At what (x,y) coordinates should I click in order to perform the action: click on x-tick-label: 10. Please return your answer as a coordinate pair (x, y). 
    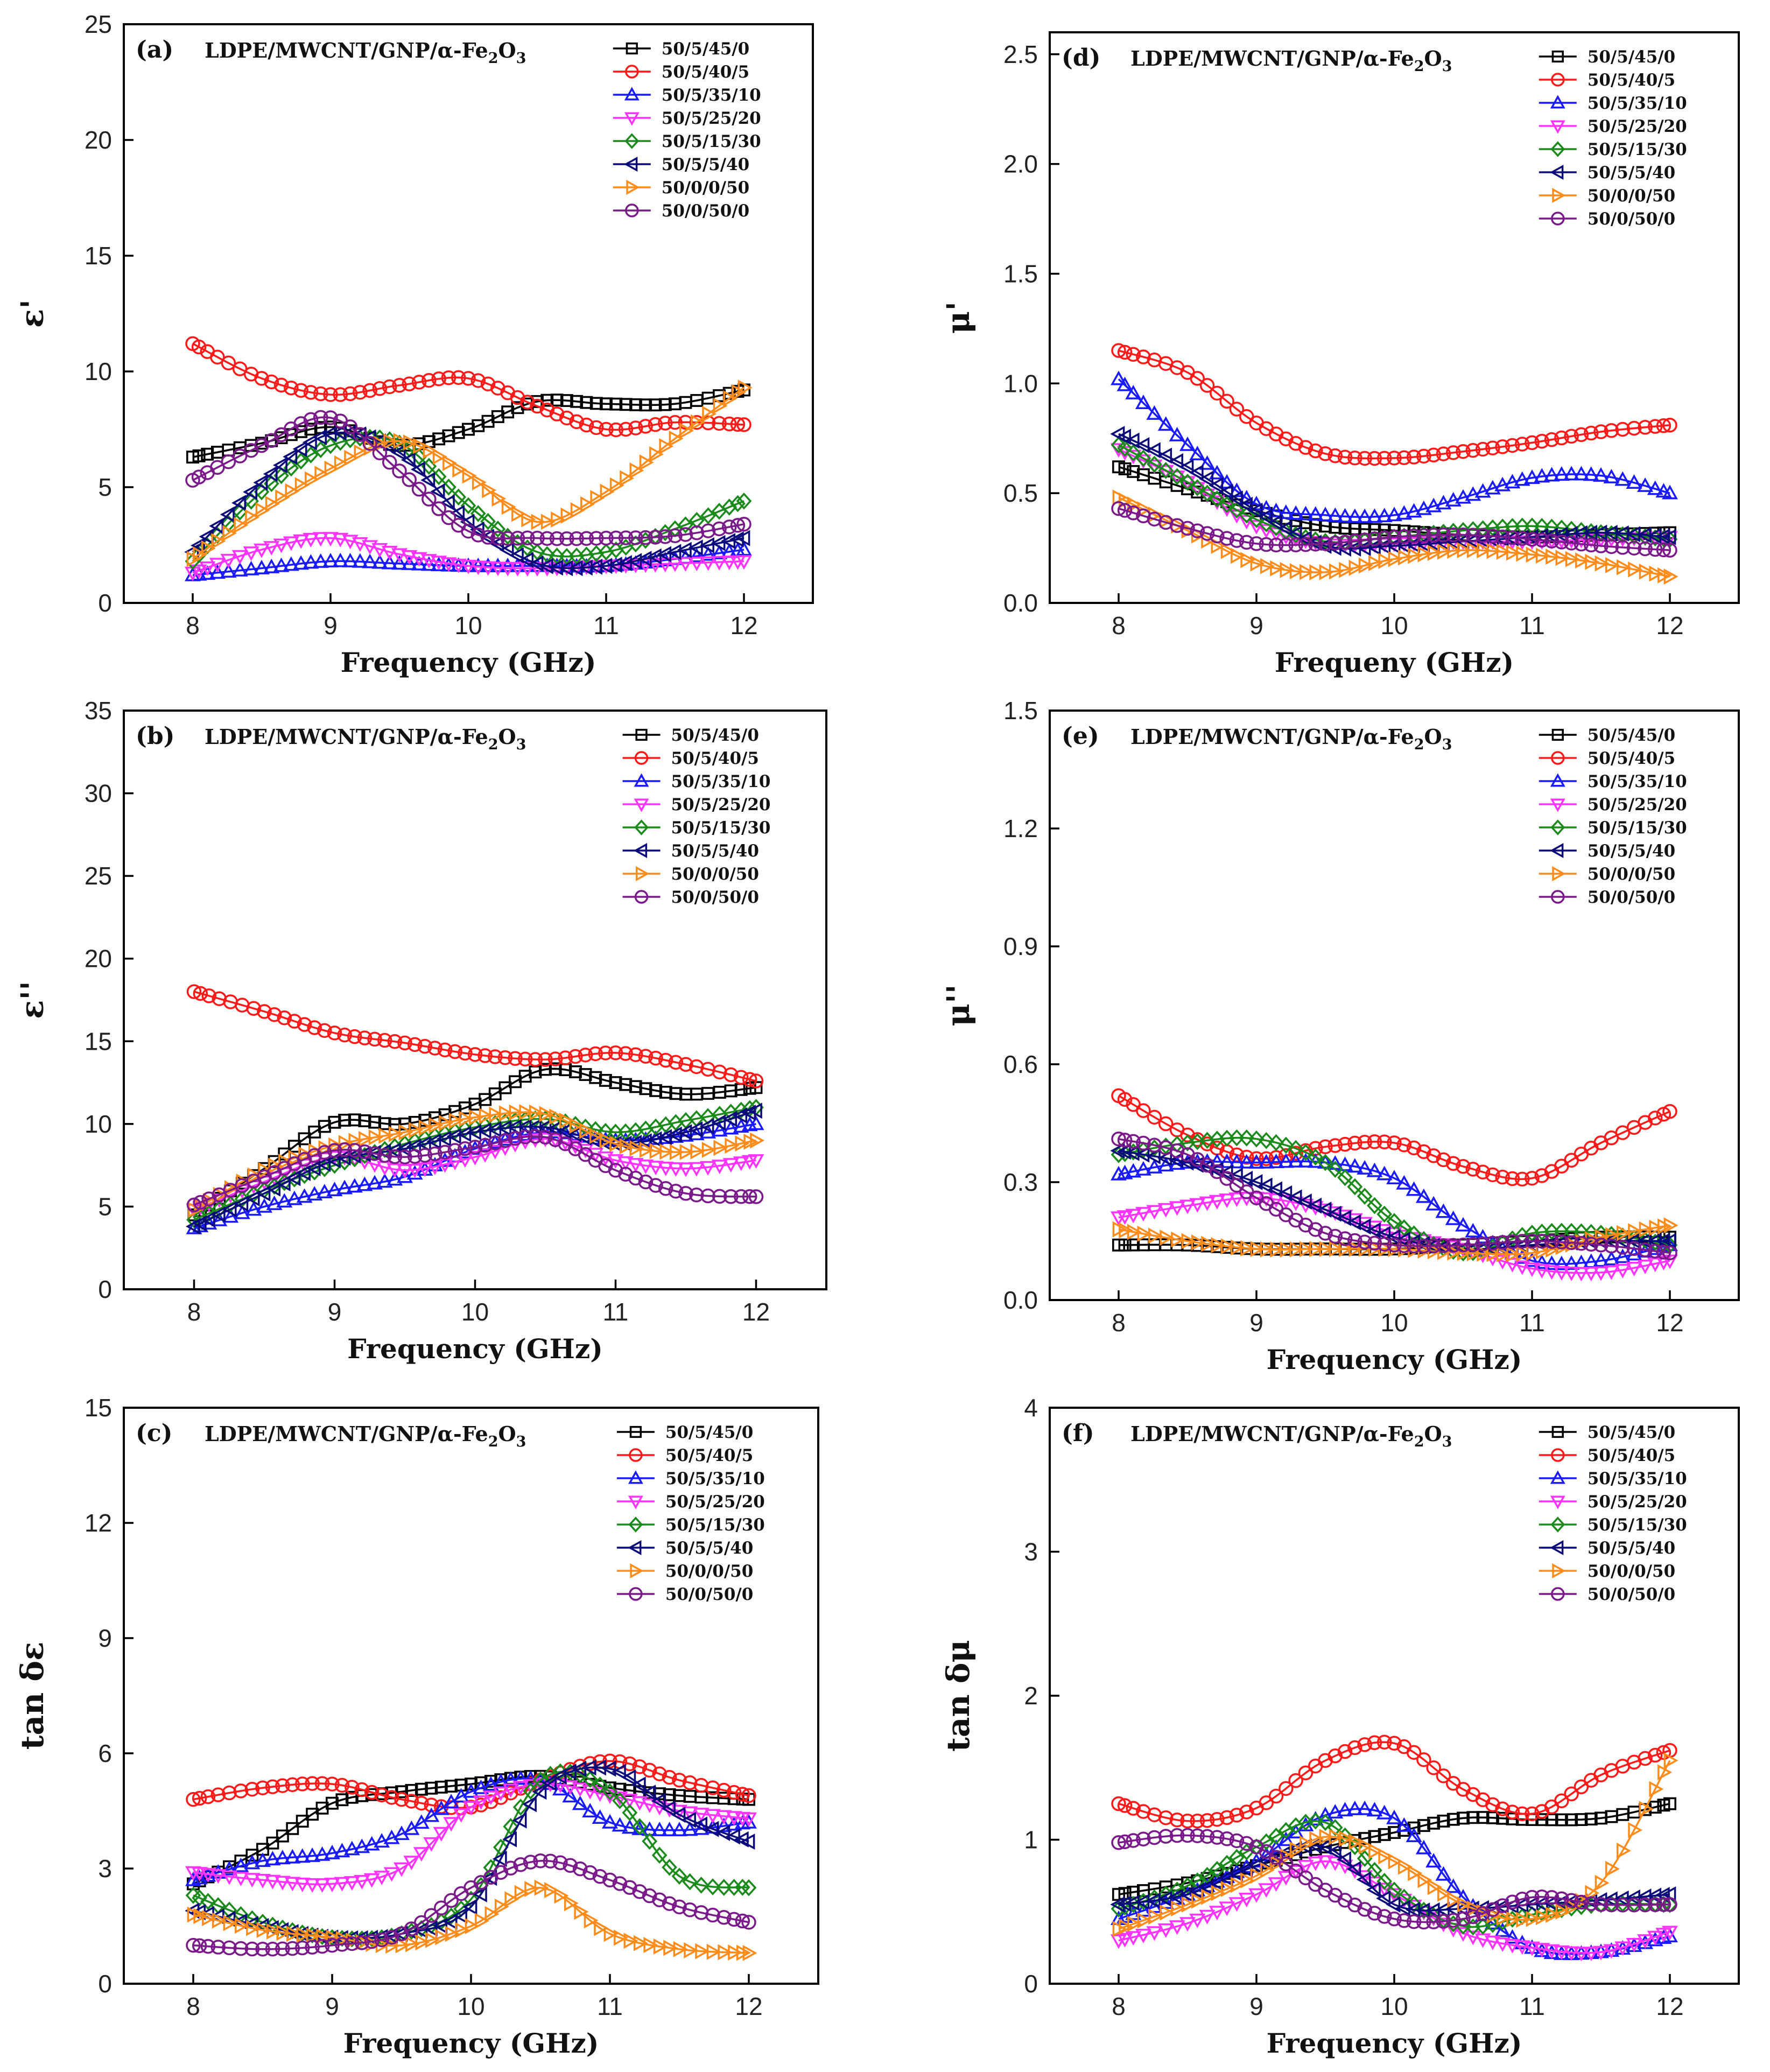
    Looking at the image, I should click on (470, 2006).